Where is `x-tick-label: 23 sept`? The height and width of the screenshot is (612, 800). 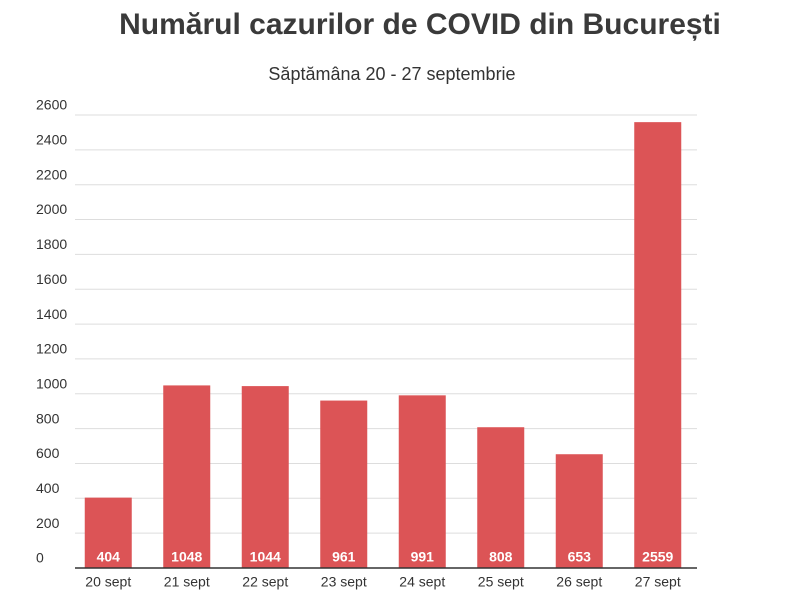 x-tick-label: 23 sept is located at coordinates (344, 582).